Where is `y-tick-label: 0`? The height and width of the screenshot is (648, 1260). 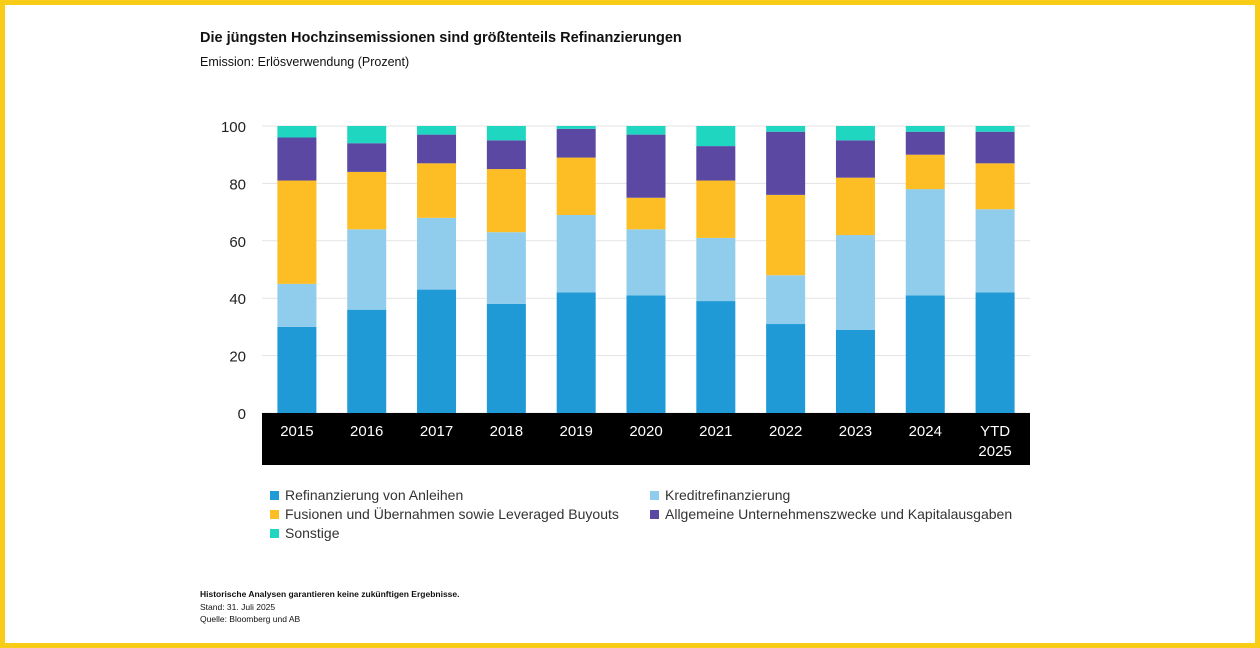
y-tick-label: 0 is located at coordinates (242, 414).